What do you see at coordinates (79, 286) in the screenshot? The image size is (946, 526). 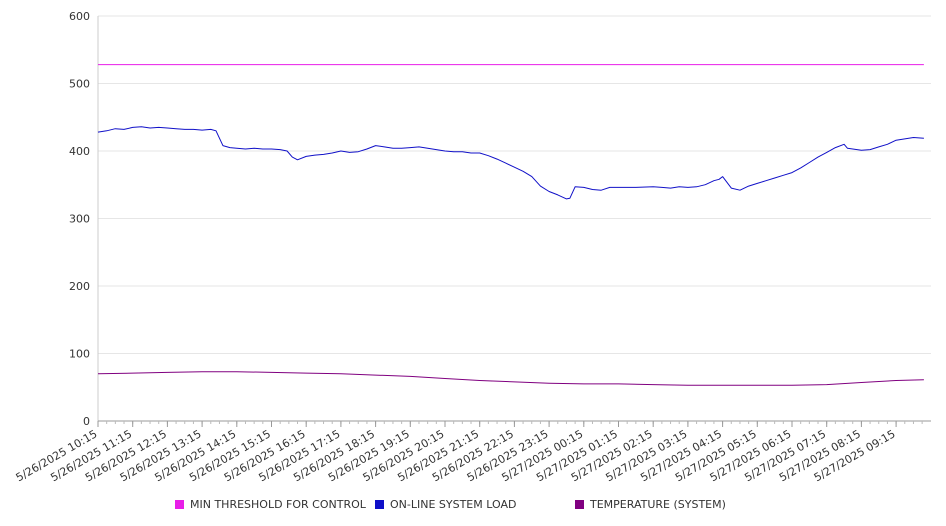 I see `y-tick-label: 200` at bounding box center [79, 286].